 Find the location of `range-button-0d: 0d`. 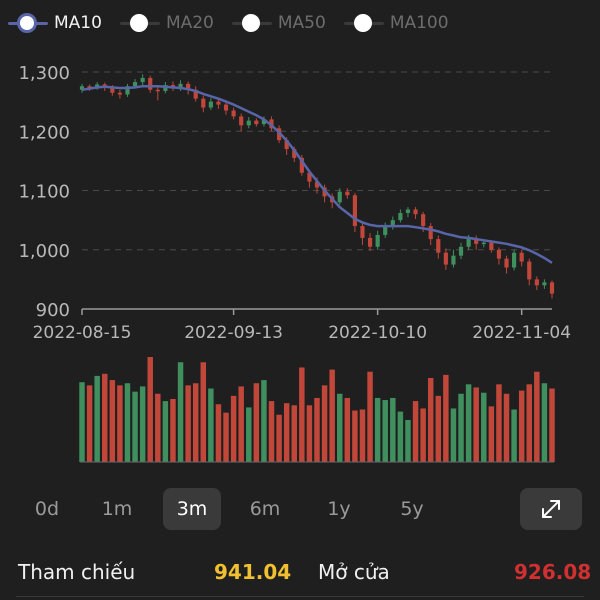

range-button-0d: 0d is located at coordinates (47, 509).